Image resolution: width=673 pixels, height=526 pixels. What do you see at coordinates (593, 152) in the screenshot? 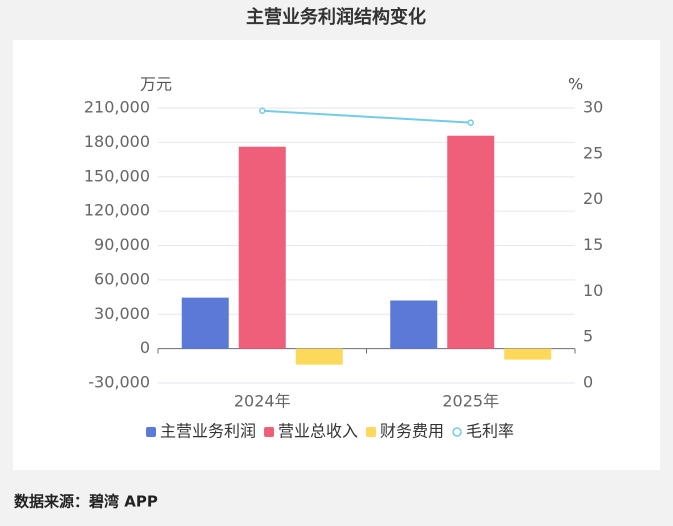
I see `y2-tick-label: 25` at bounding box center [593, 152].